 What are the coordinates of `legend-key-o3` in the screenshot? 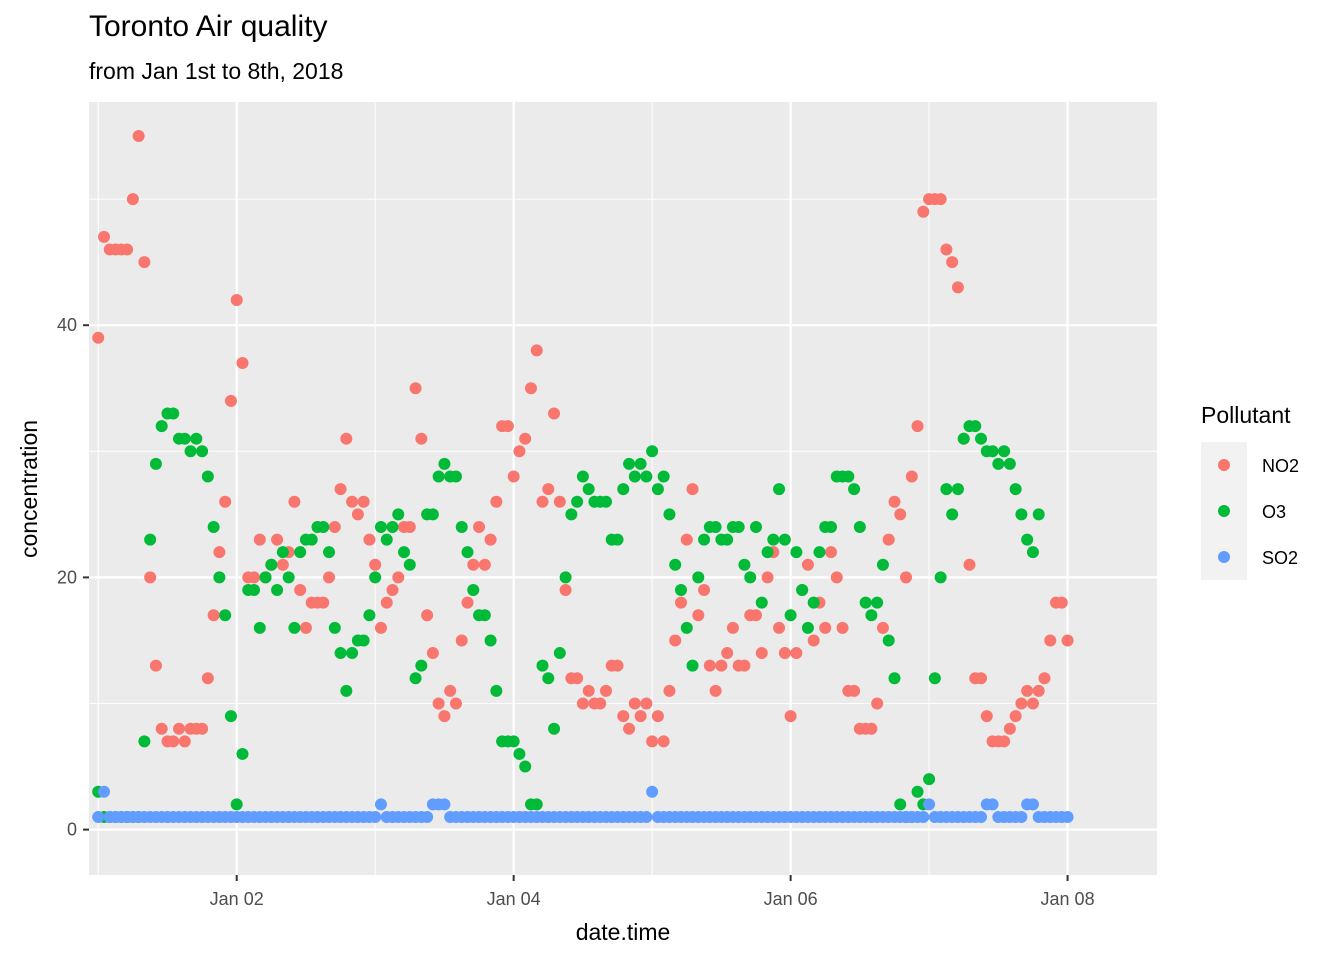 It's located at (1224, 511).